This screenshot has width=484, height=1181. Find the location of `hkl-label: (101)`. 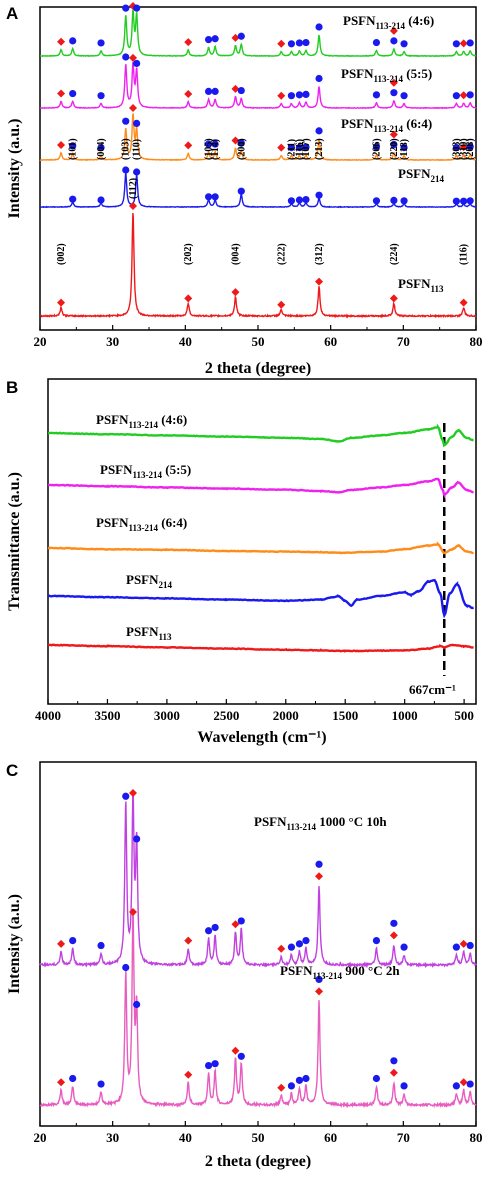

hkl-label: (101) is located at coordinates (73, 149).